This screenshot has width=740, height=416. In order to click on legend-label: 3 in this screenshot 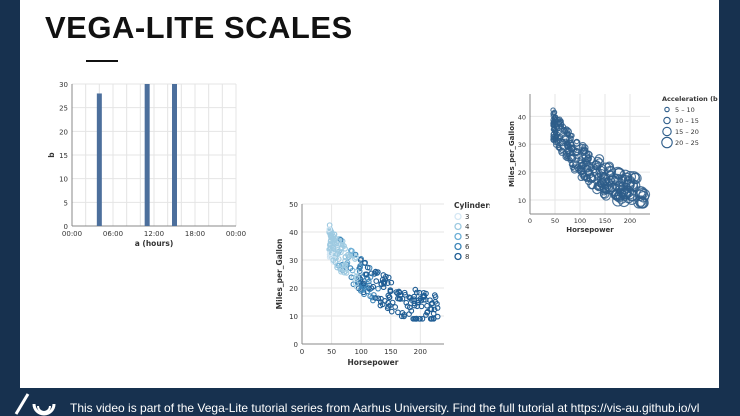, I will do `click(467, 217)`.